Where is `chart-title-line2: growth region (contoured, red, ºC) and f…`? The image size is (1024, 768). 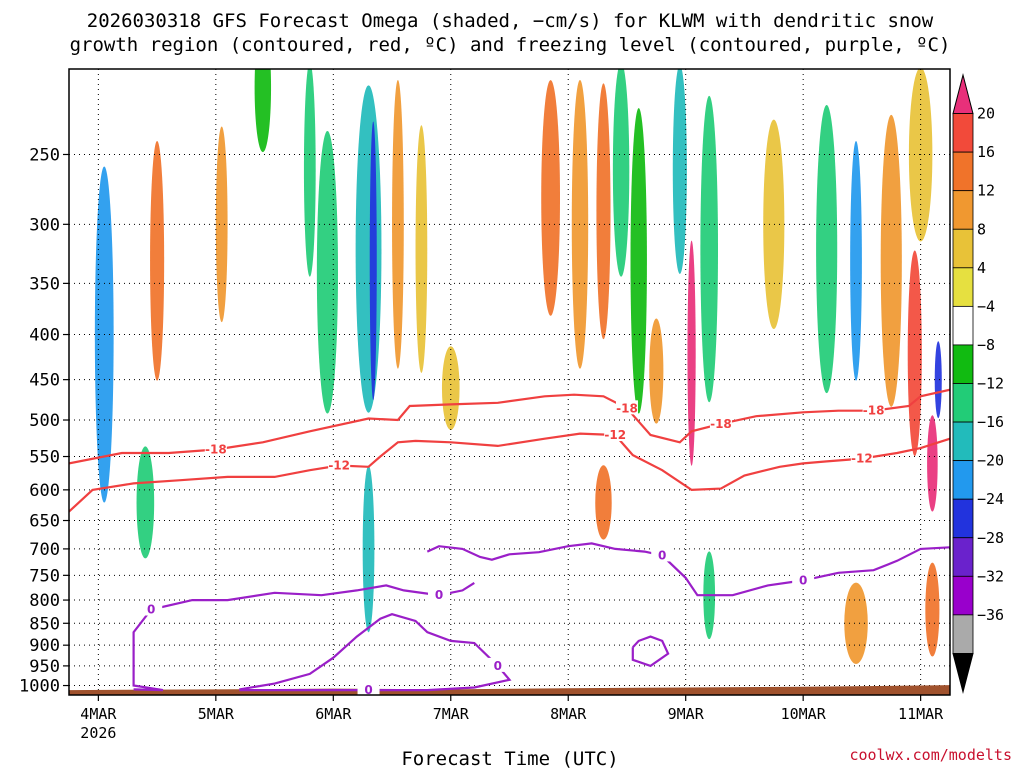
chart-title-line2: growth region (contoured, red, ºC) and f… is located at coordinates (510, 45).